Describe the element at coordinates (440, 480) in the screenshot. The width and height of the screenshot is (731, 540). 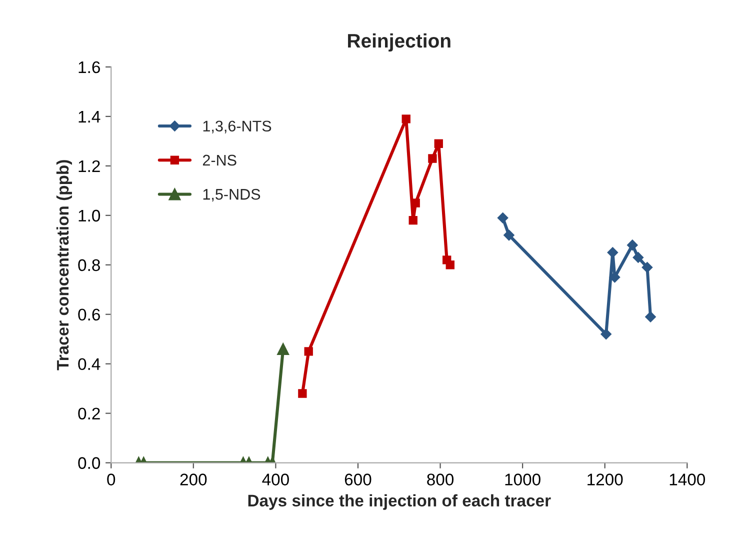
I see `x-tick-label: 800` at that location.